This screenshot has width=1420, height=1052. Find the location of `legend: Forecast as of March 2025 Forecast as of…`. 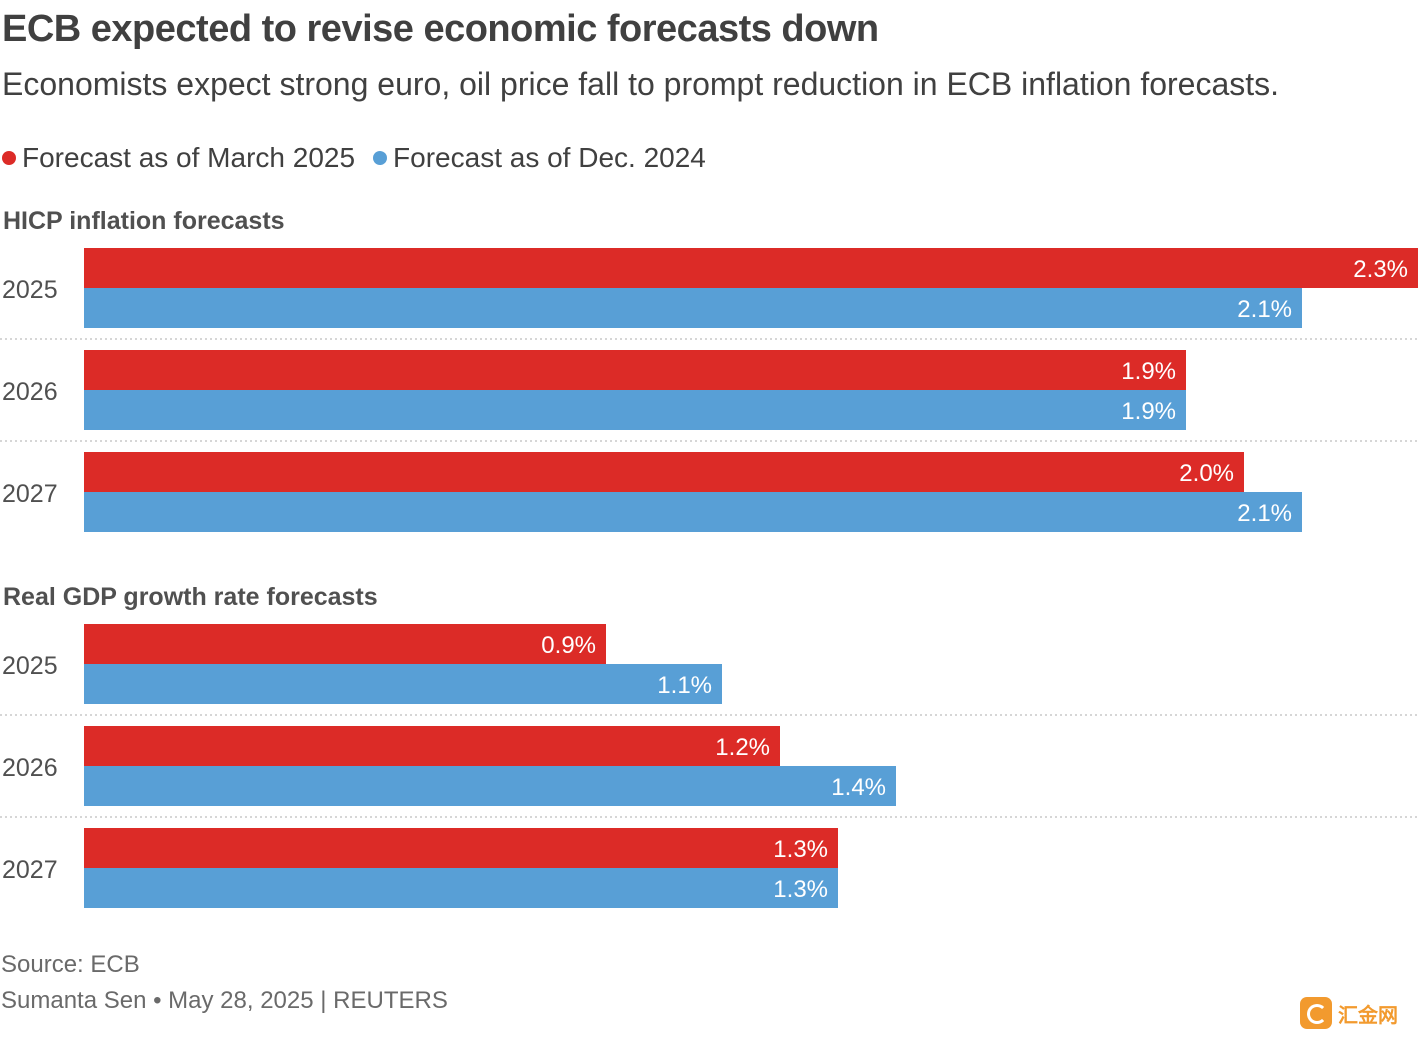

legend: Forecast as of March 2025 Forecast as of… is located at coordinates (363, 158).